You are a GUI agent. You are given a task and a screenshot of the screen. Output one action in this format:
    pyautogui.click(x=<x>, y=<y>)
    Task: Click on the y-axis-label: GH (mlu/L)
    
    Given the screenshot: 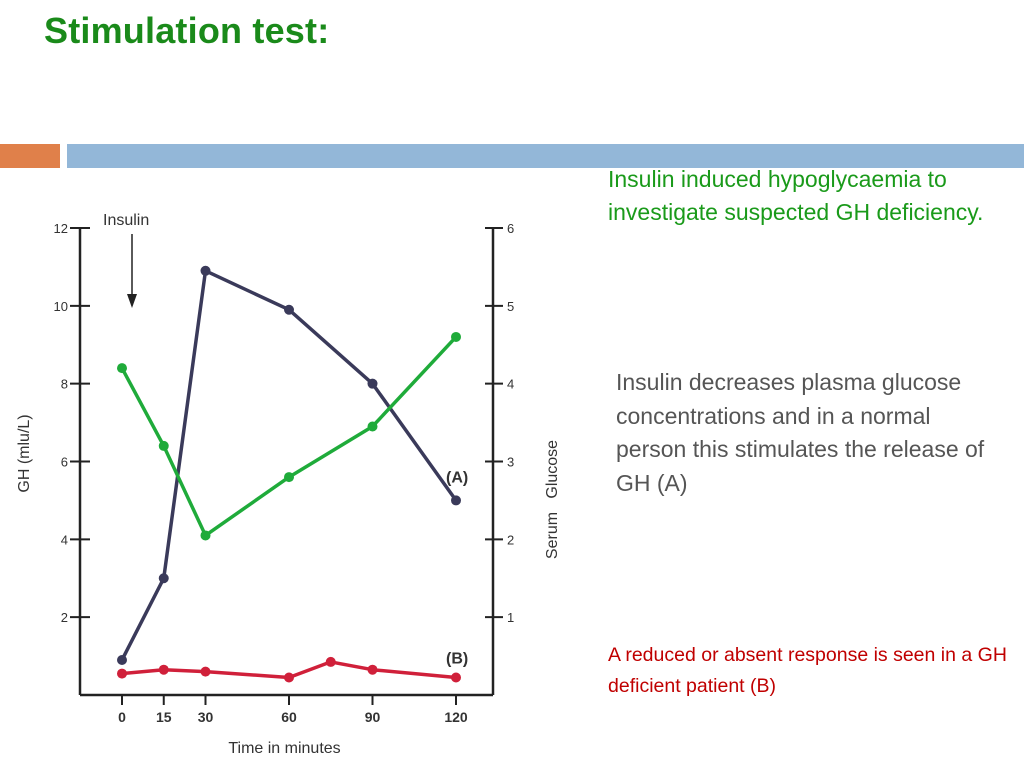 What is the action you would take?
    pyautogui.click(x=24, y=453)
    